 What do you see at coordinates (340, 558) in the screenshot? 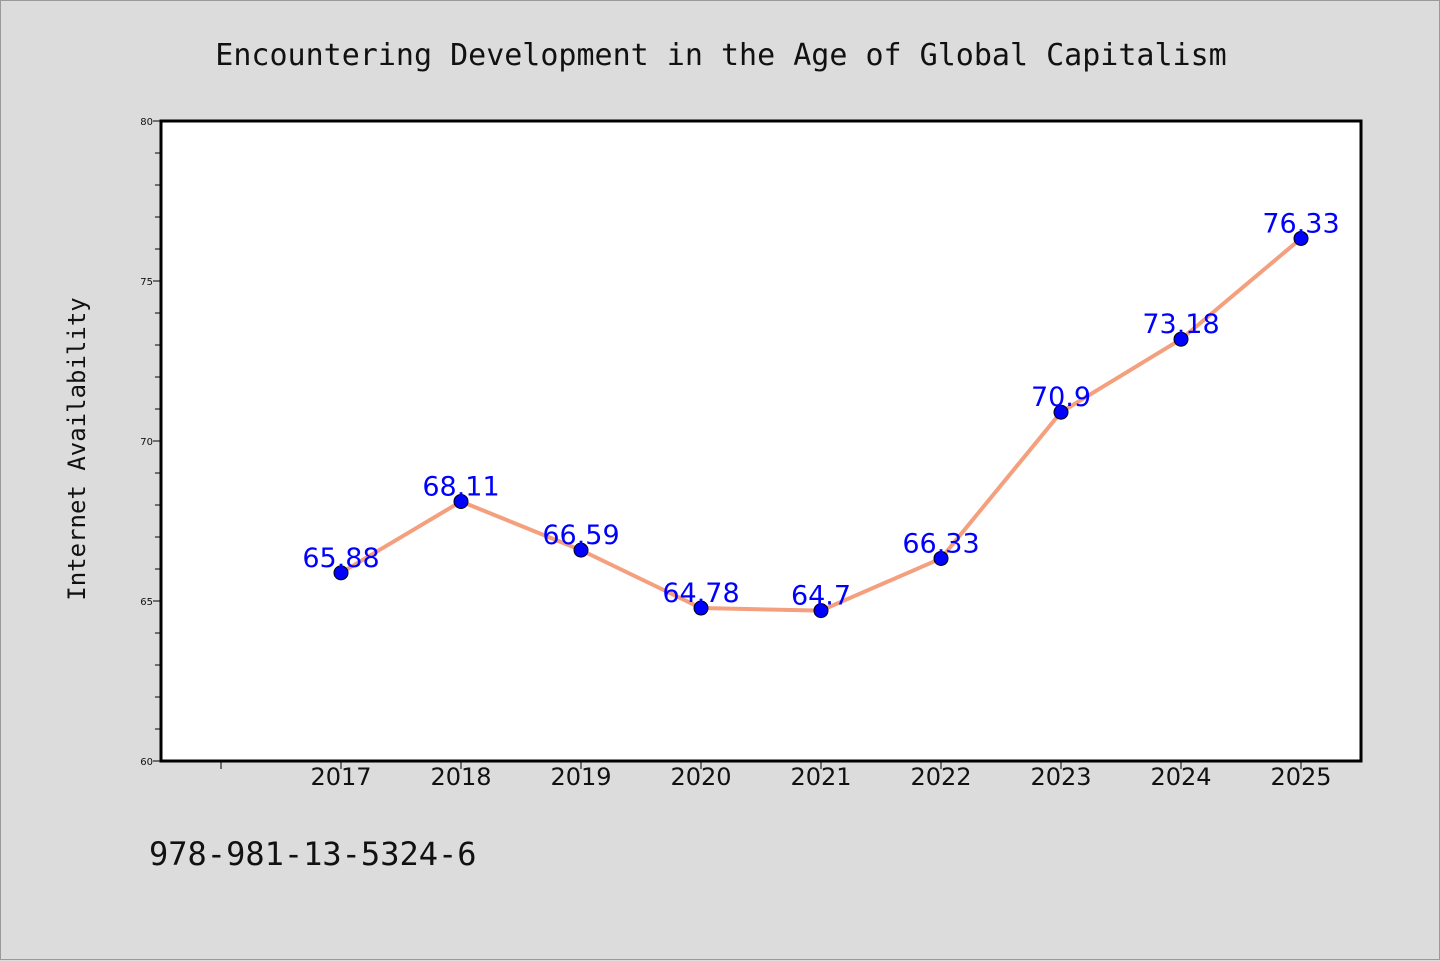
I see `data-label: 65.88` at bounding box center [340, 558].